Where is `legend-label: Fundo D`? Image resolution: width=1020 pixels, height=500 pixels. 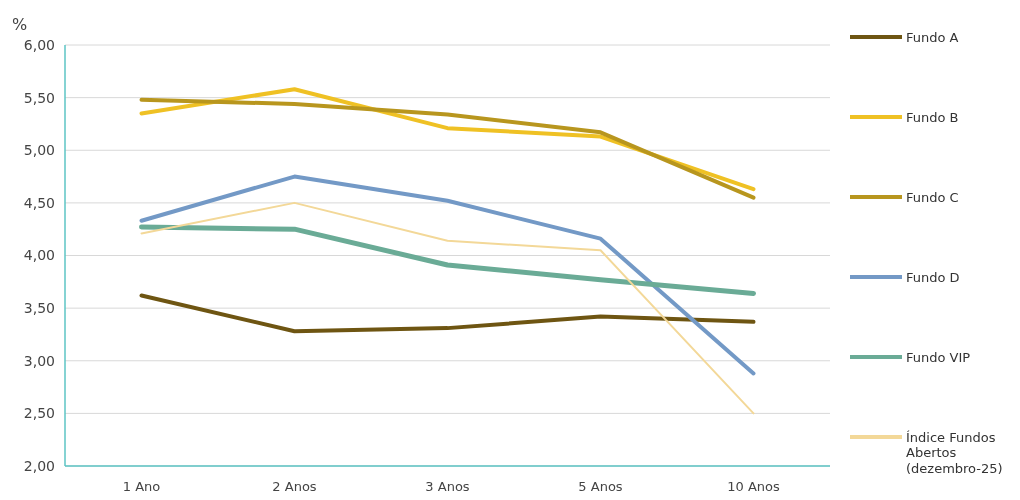 legend-label: Fundo D is located at coordinates (933, 277).